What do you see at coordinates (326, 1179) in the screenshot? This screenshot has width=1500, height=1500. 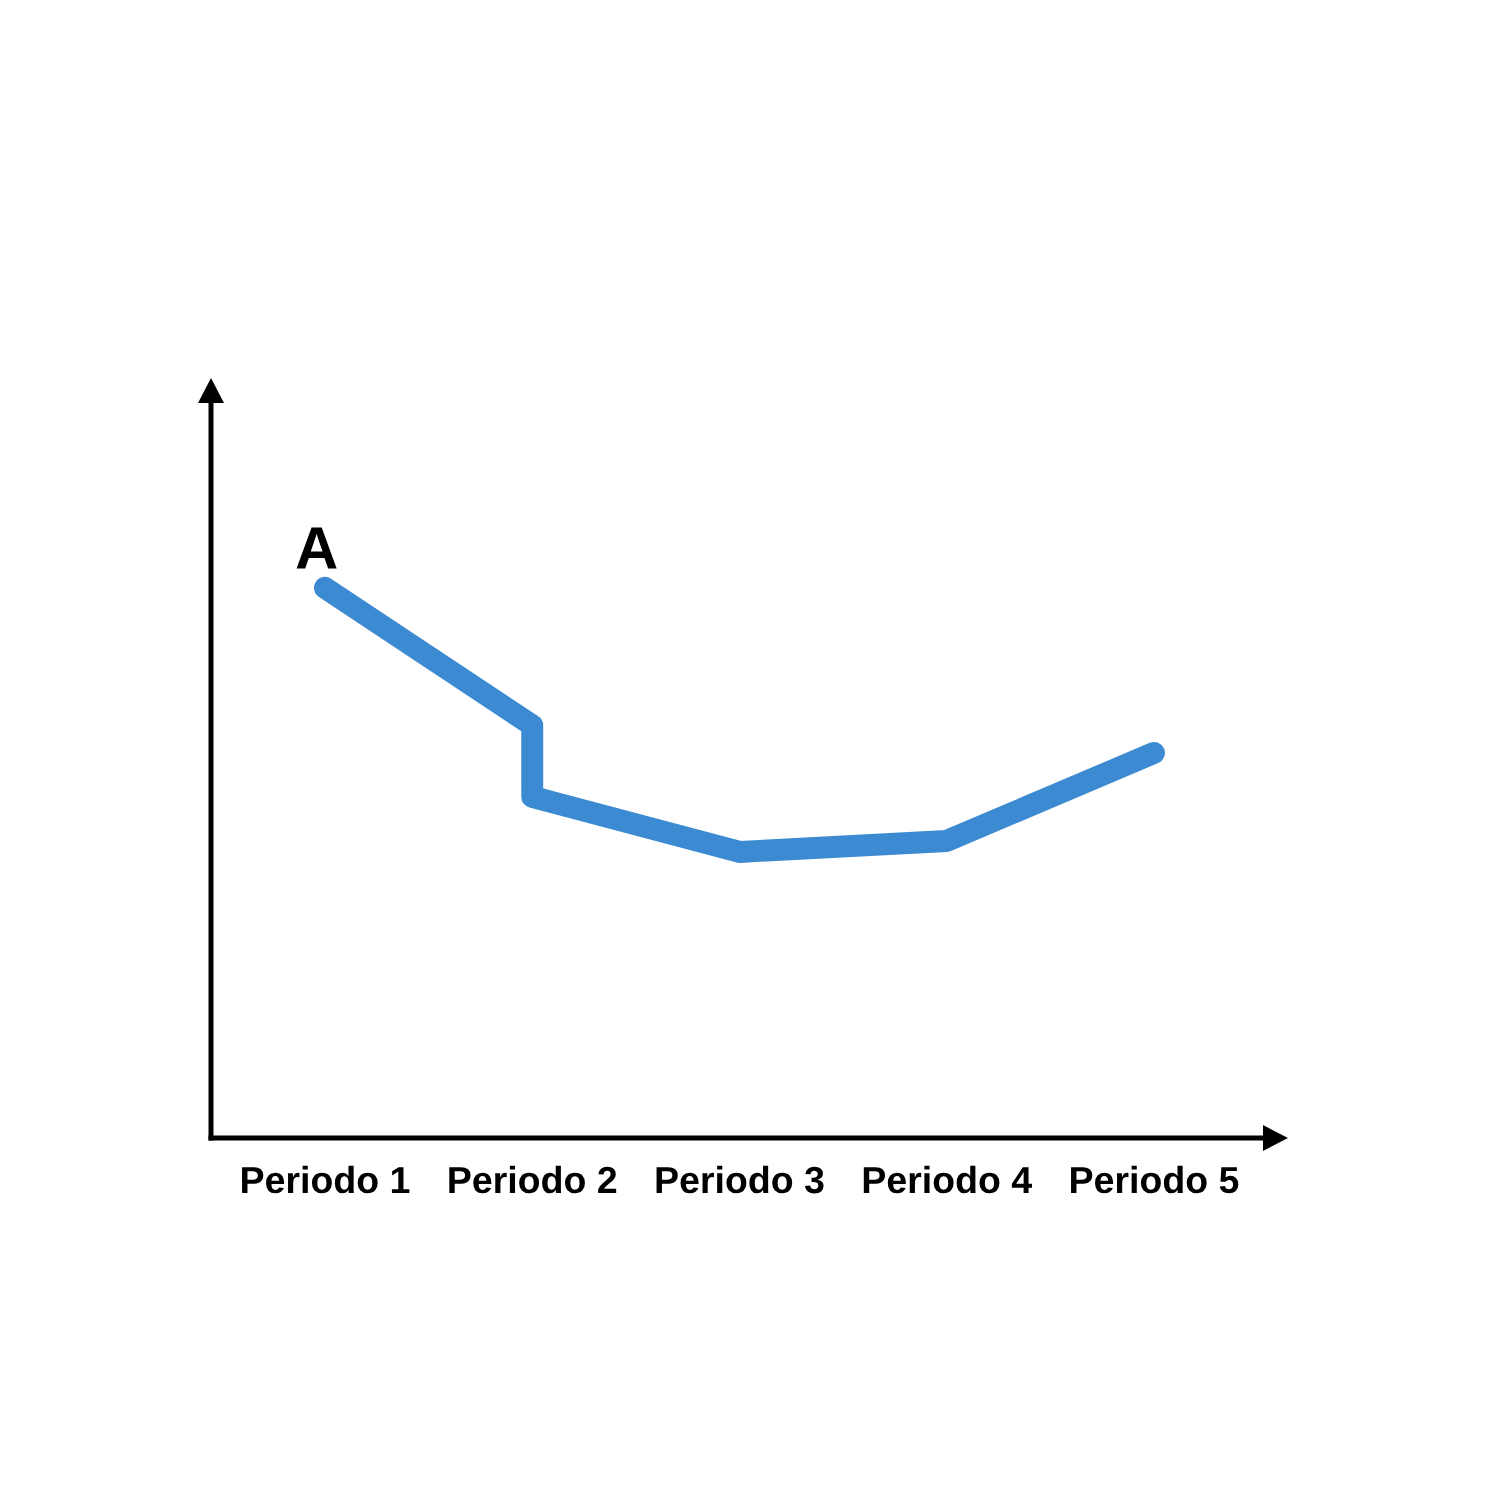 I see `x-tick-label: Periodo 1` at bounding box center [326, 1179].